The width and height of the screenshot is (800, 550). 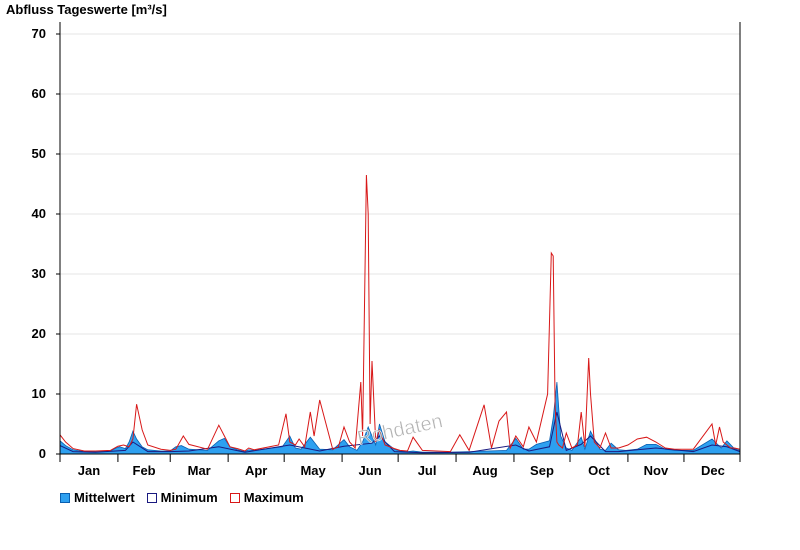 I want to click on legend-label-mean: Mittelwert, so click(x=104, y=497).